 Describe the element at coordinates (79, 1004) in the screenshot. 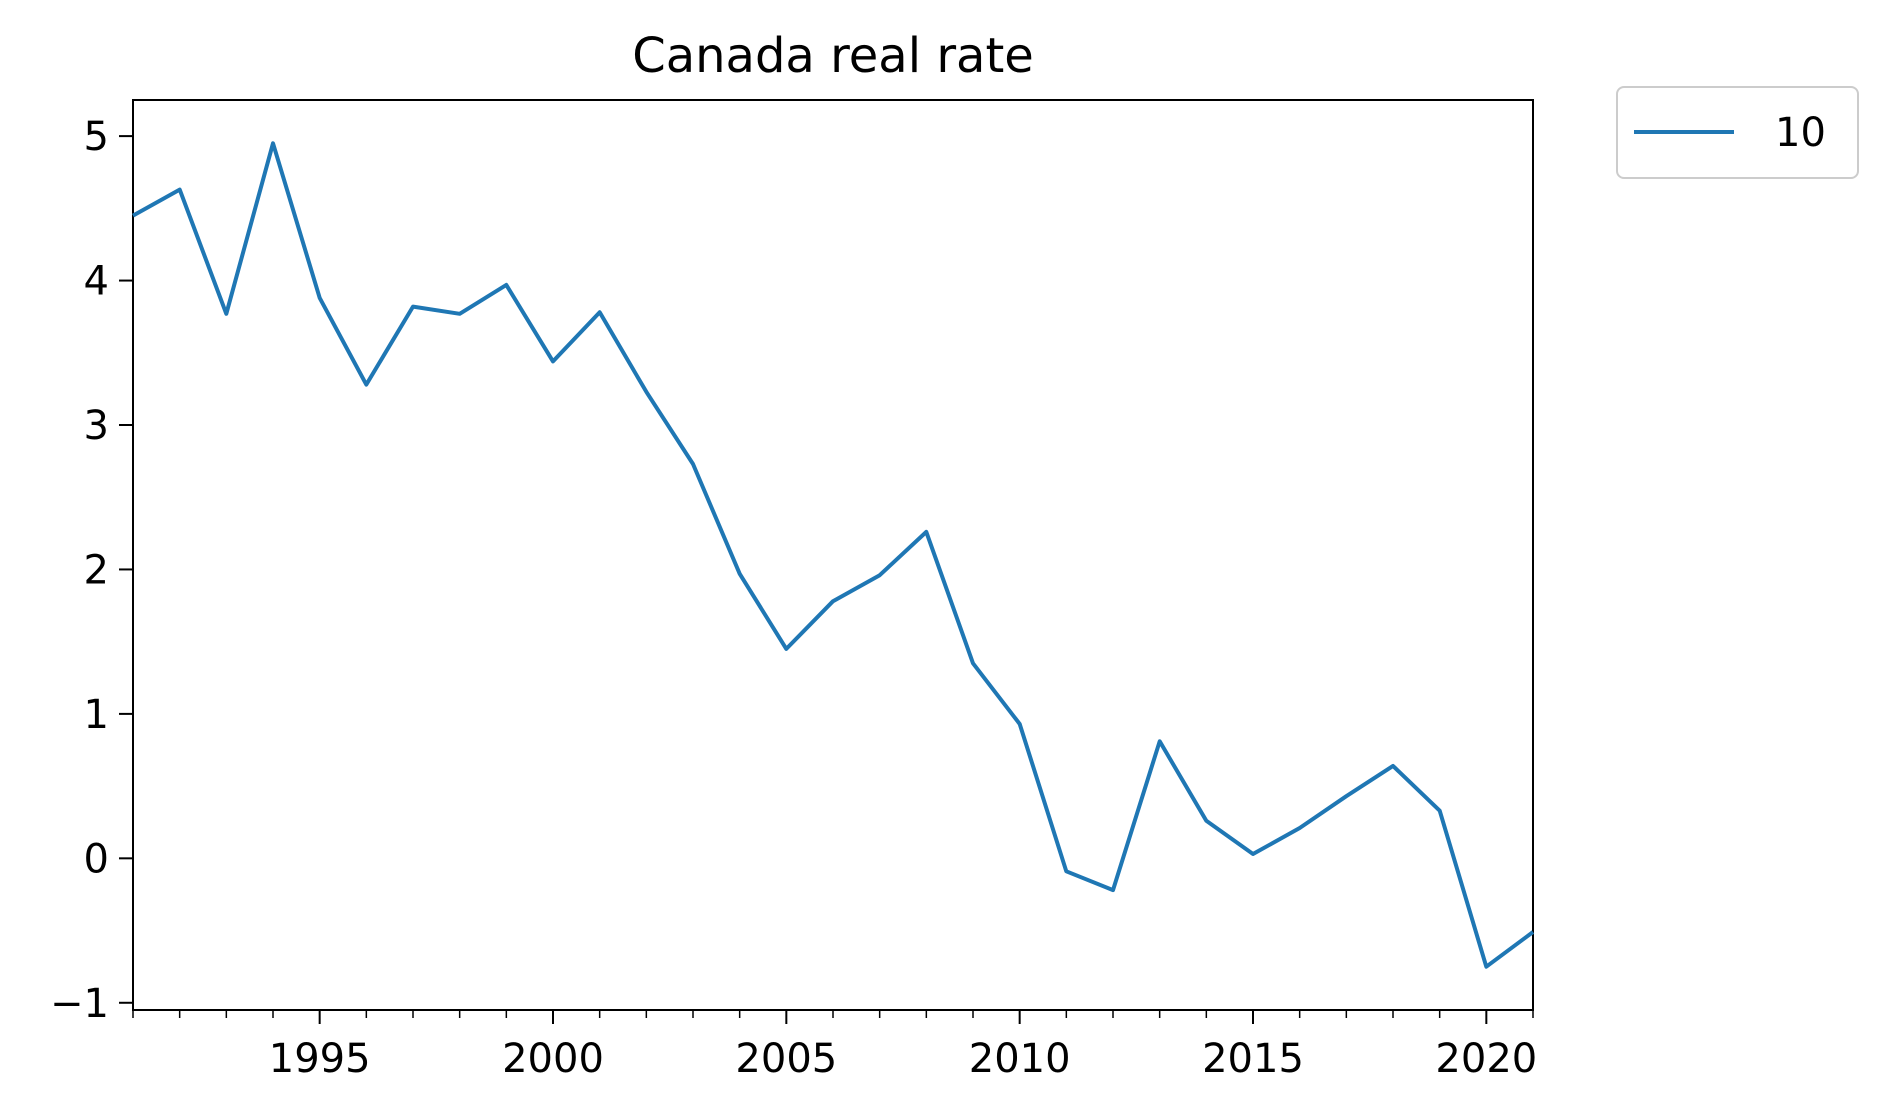

I see `y-tick-label: −1` at that location.